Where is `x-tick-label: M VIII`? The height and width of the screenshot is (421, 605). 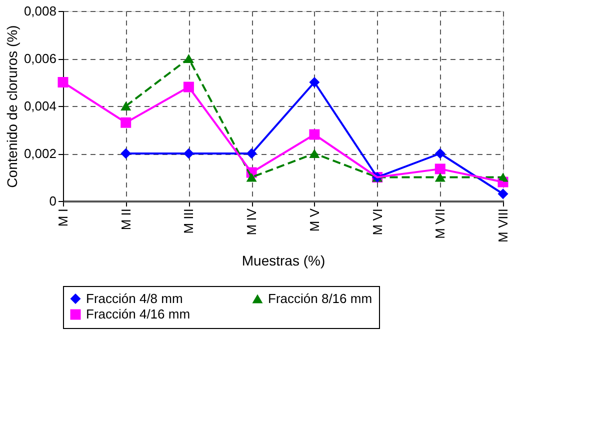 x-tick-label: M VIII is located at coordinates (503, 225).